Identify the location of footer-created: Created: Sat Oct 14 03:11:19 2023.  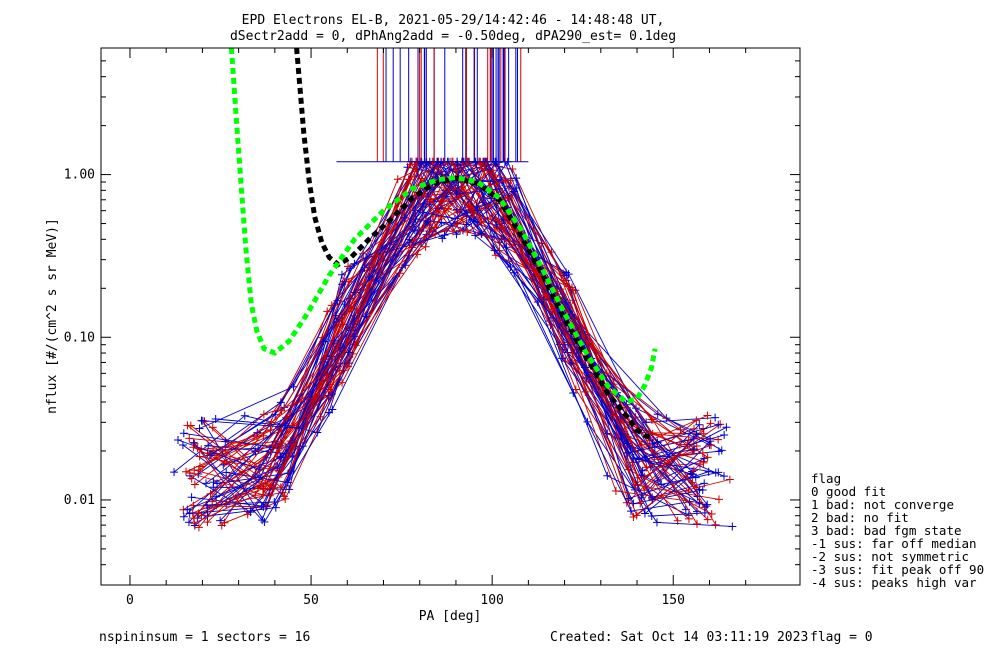
(679, 637).